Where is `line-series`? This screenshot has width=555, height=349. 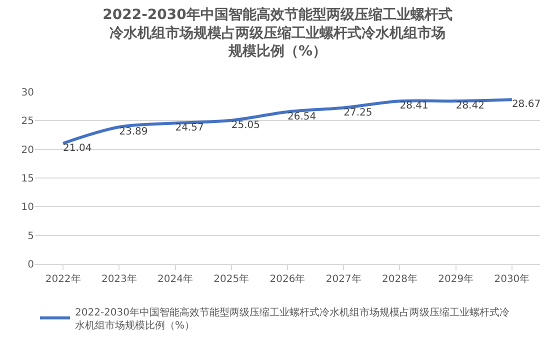
line-series is located at coordinates (288, 121).